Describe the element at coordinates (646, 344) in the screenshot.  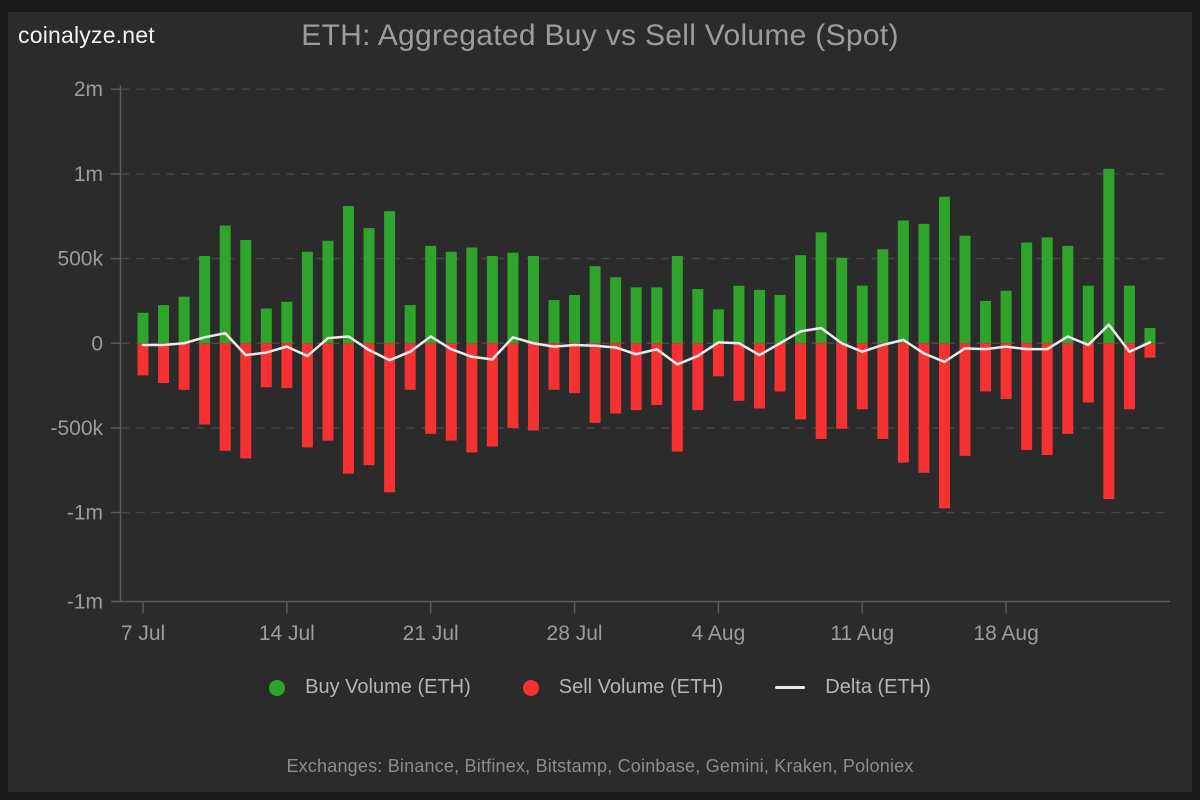
I see `delta-line` at that location.